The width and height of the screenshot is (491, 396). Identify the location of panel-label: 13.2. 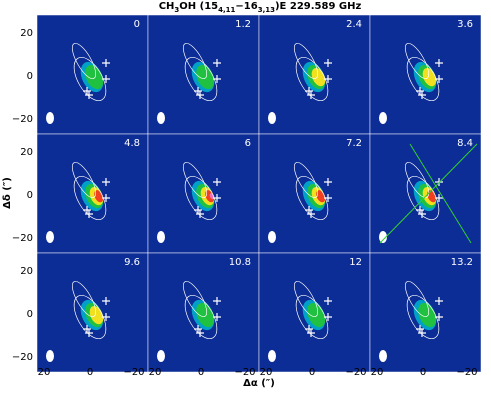
(462, 262).